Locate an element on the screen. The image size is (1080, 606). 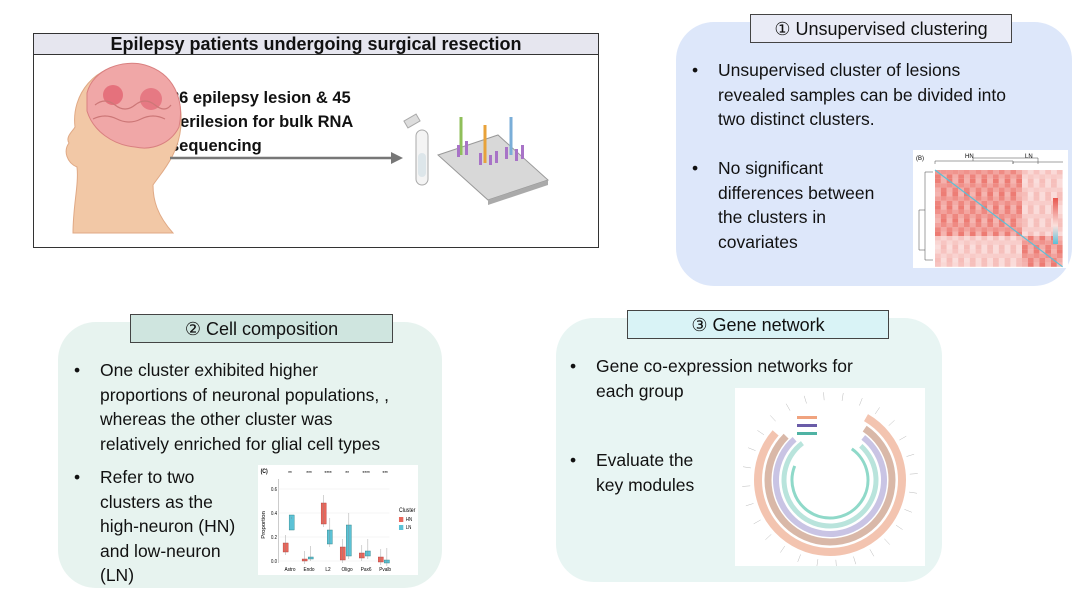
bullet-line: differences between is located at coordinates (796, 192).